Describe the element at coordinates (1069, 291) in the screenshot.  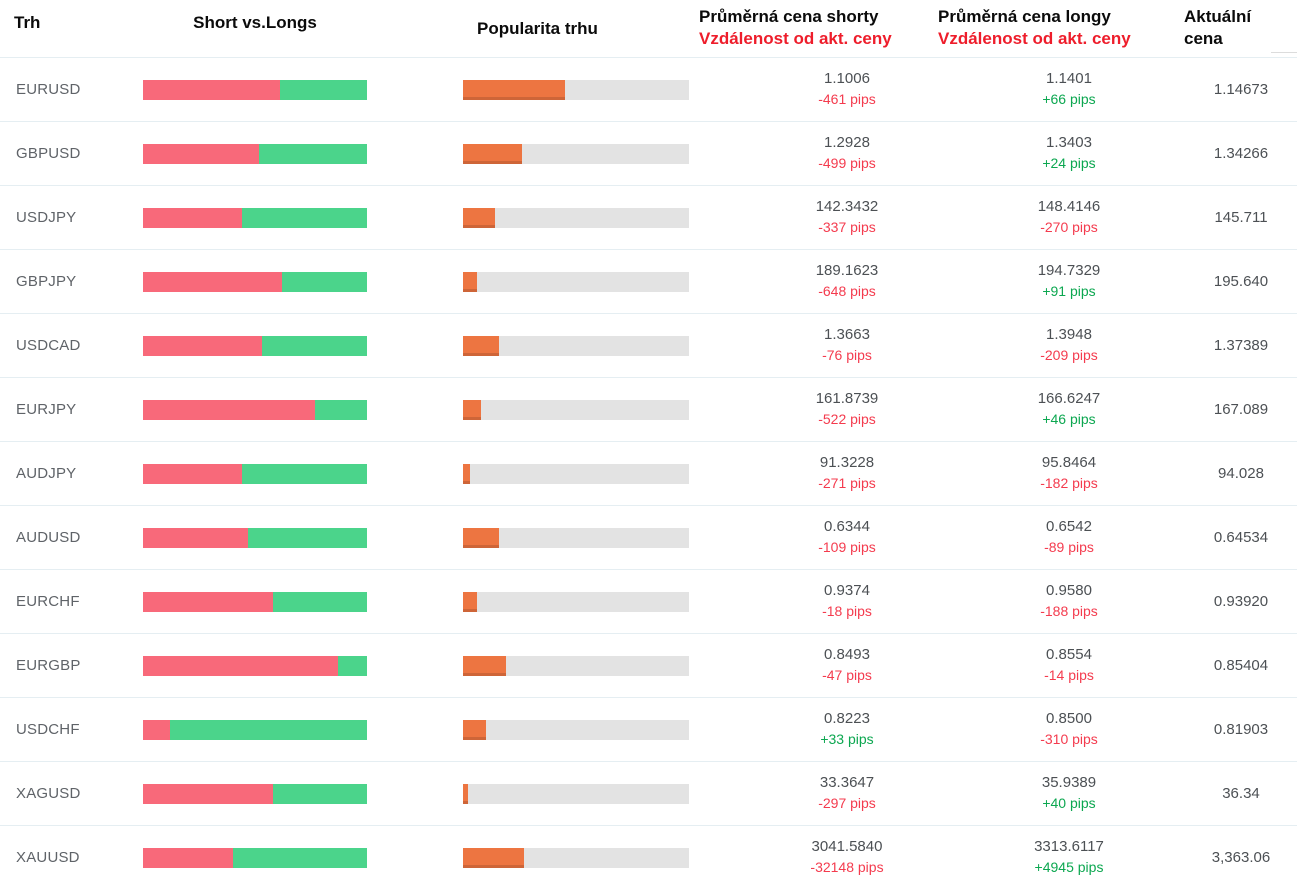
I see `long-distance-pips: +91 pips` at that location.